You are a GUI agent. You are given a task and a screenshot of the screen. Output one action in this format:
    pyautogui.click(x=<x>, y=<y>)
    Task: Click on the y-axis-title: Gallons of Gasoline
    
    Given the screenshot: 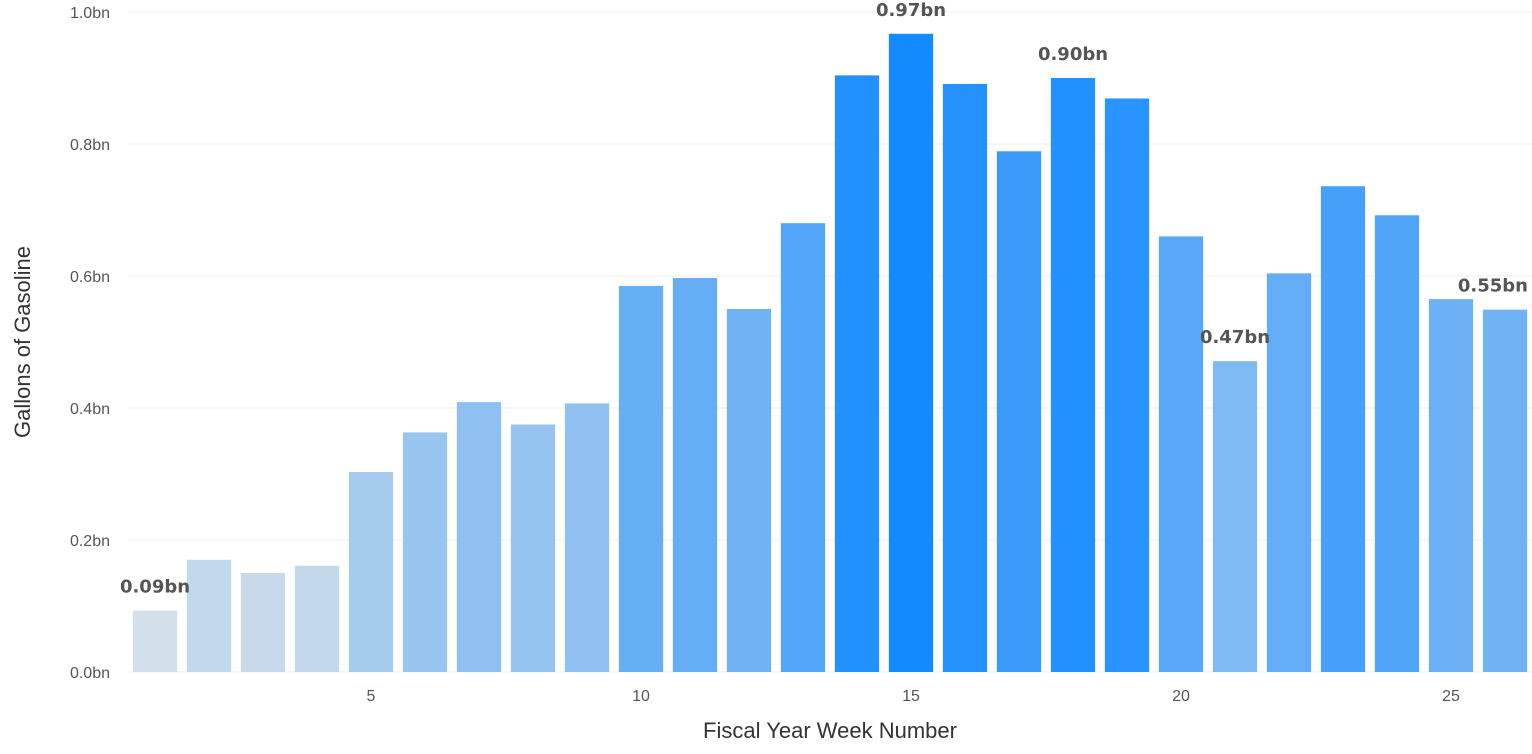 What is the action you would take?
    pyautogui.click(x=22, y=342)
    